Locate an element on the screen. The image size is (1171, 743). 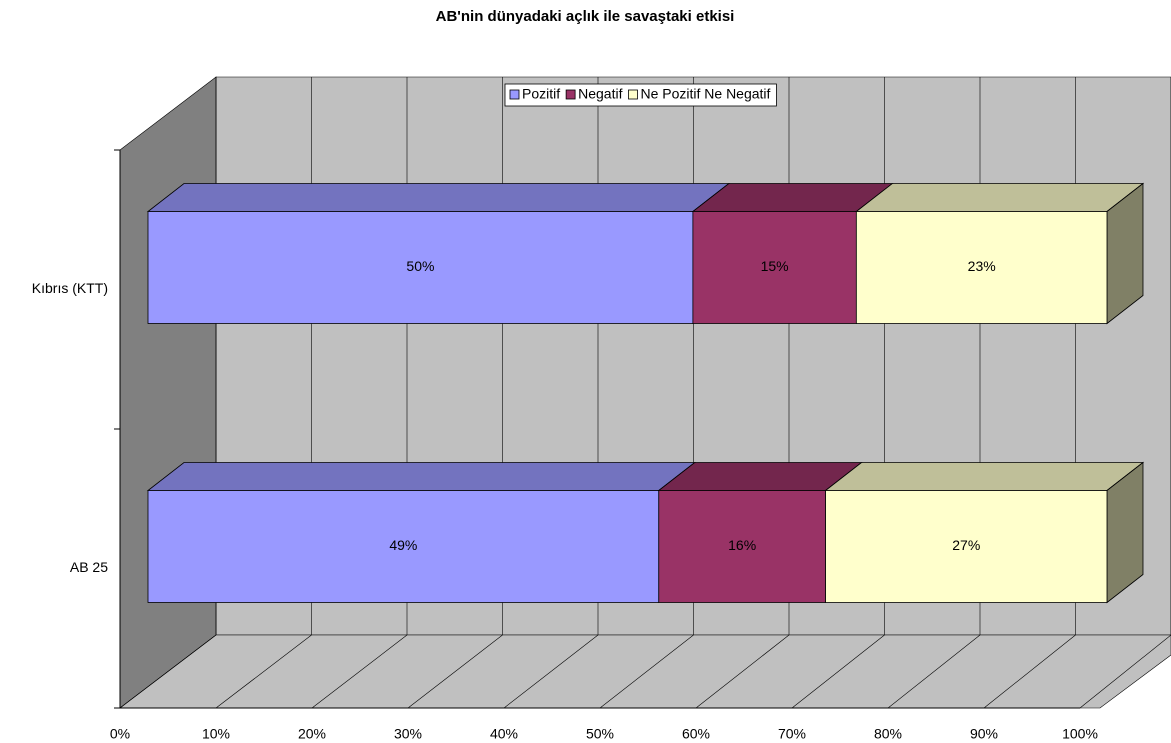
legend-label: Pozitif is located at coordinates (541, 94).